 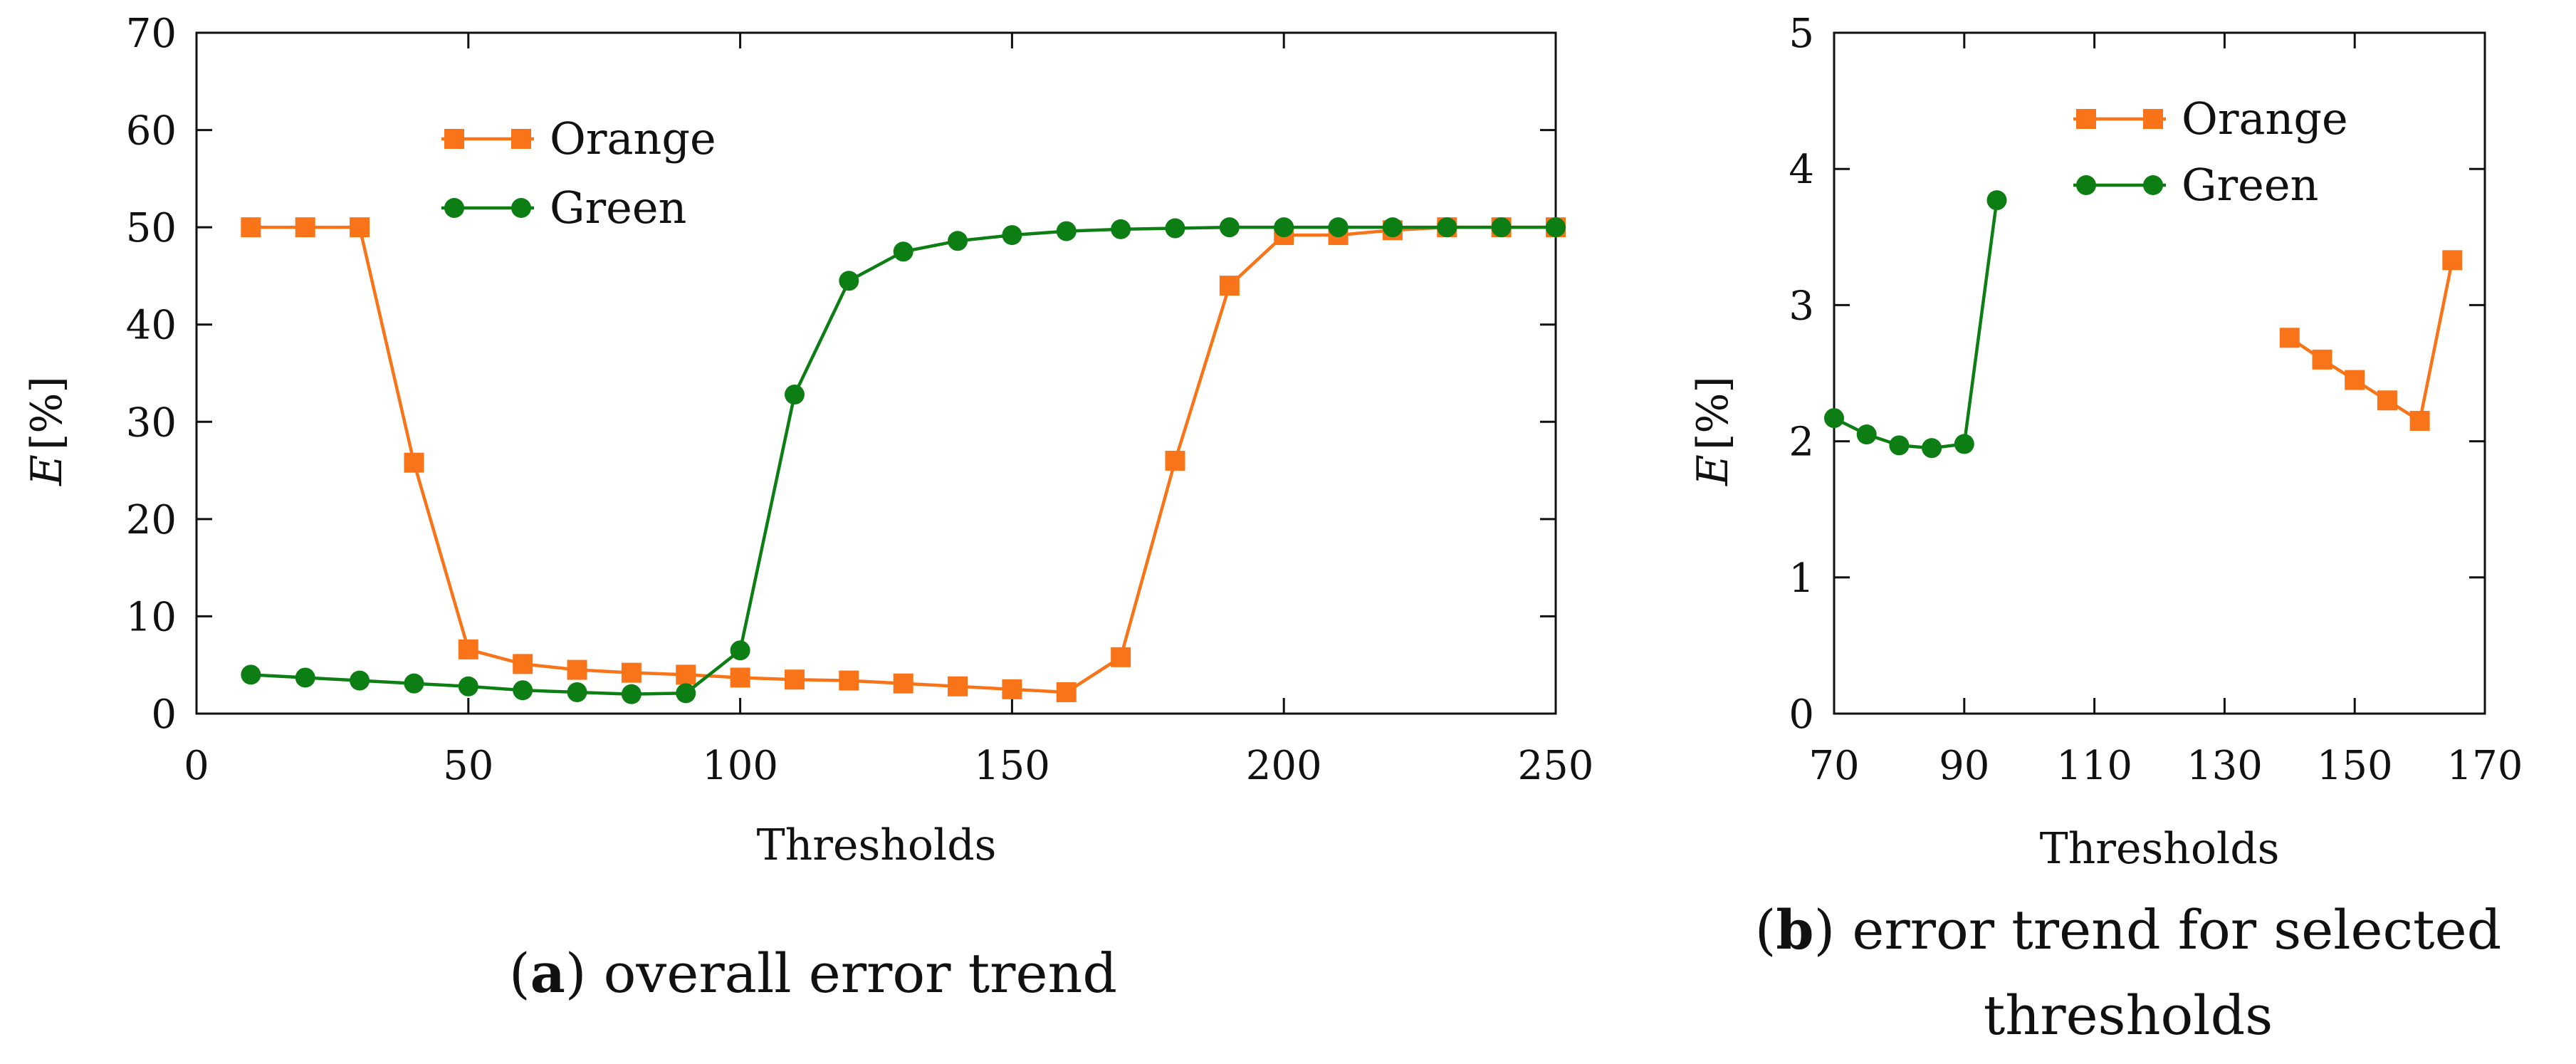 I want to click on panel-b-x-axis-title: Thresholds, so click(x=2160, y=849).